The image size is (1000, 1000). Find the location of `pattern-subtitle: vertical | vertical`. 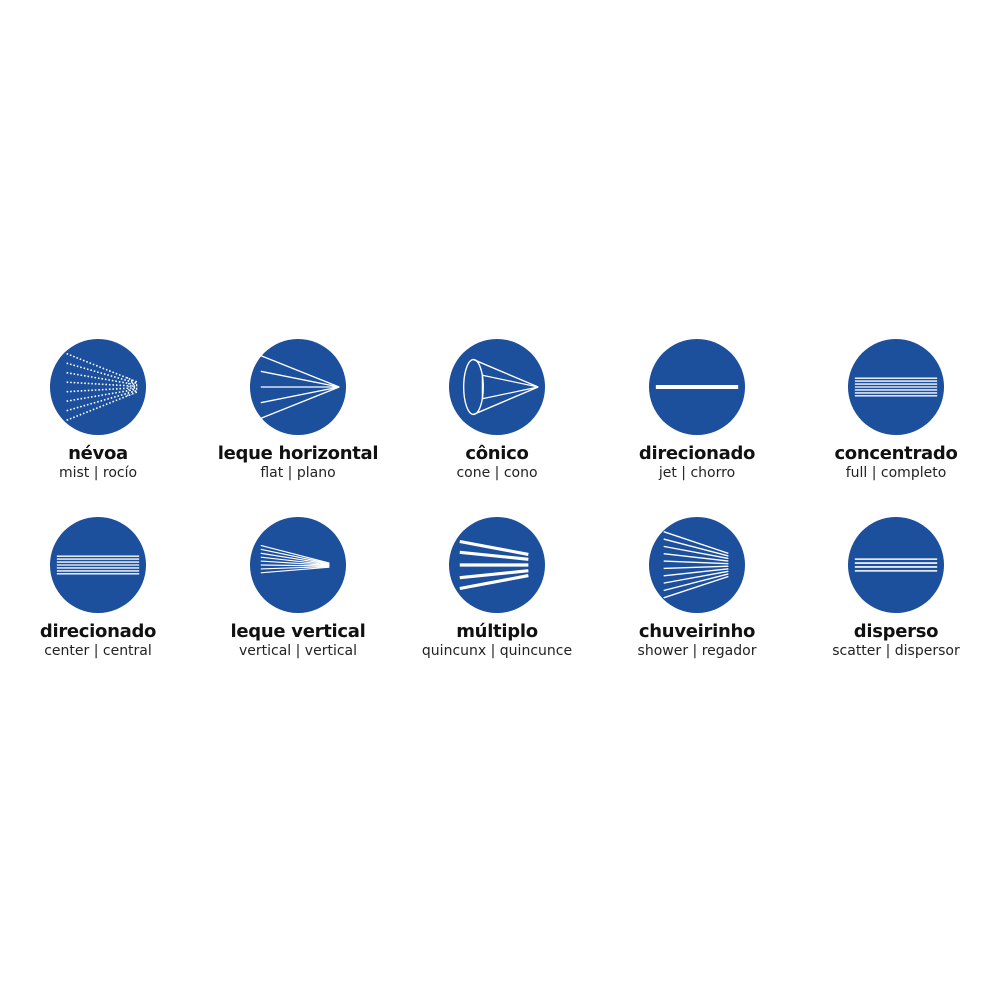

pattern-subtitle: vertical | vertical is located at coordinates (297, 651).